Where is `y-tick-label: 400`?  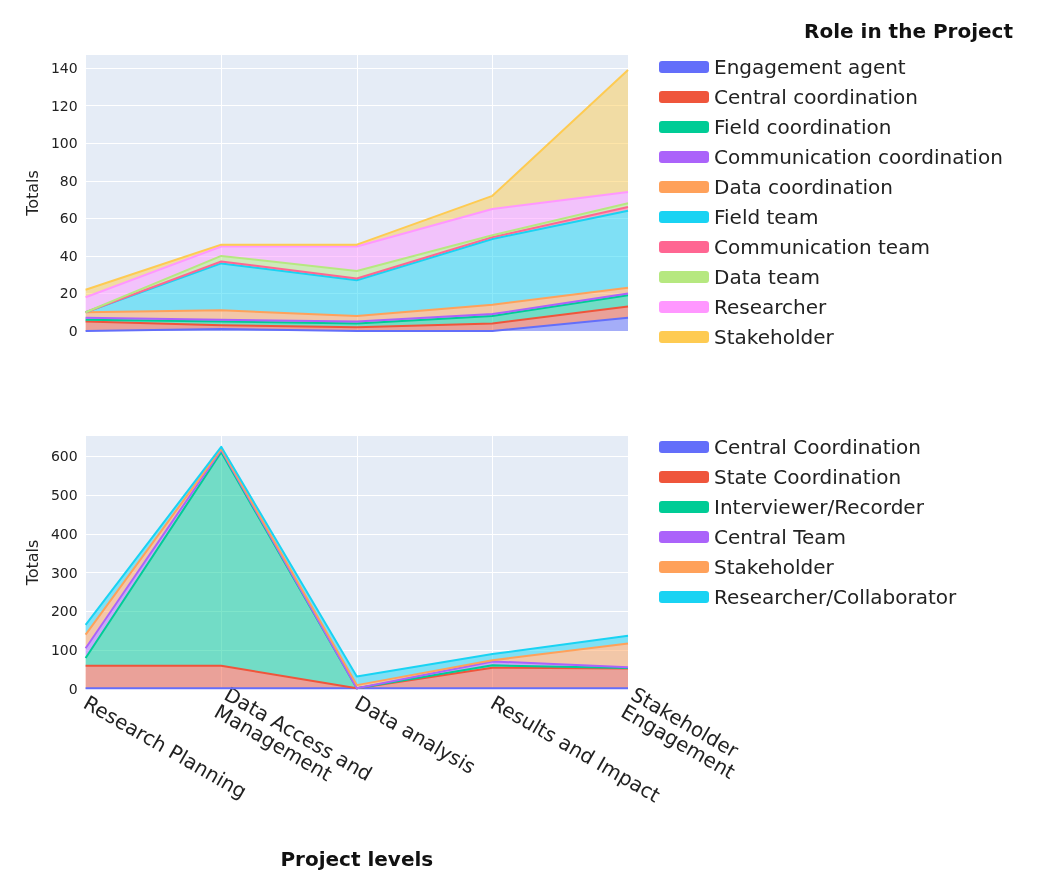
y-tick-label: 400 is located at coordinates (64, 533).